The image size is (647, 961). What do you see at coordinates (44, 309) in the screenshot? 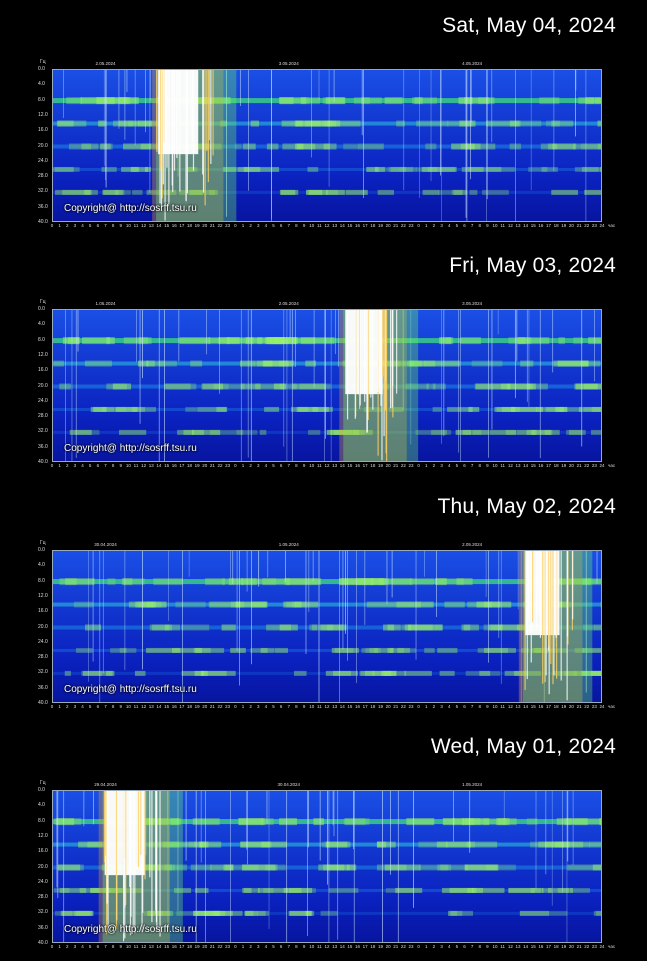
I see `frequency-tick-label: 0.0` at bounding box center [44, 309].